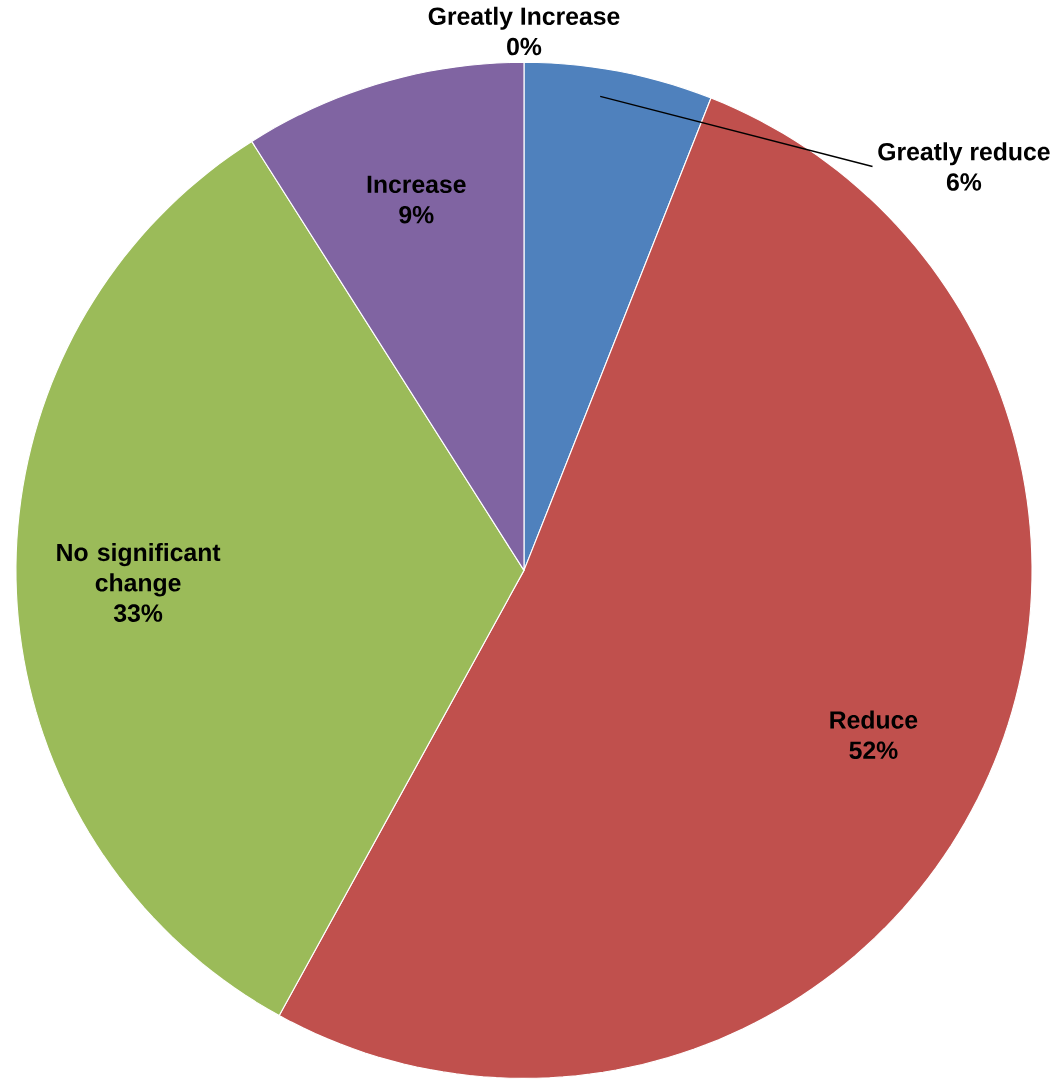 The height and width of the screenshot is (1079, 1055). Describe the element at coordinates (524, 18) in the screenshot. I see `category-label: Greatly Increase` at that location.